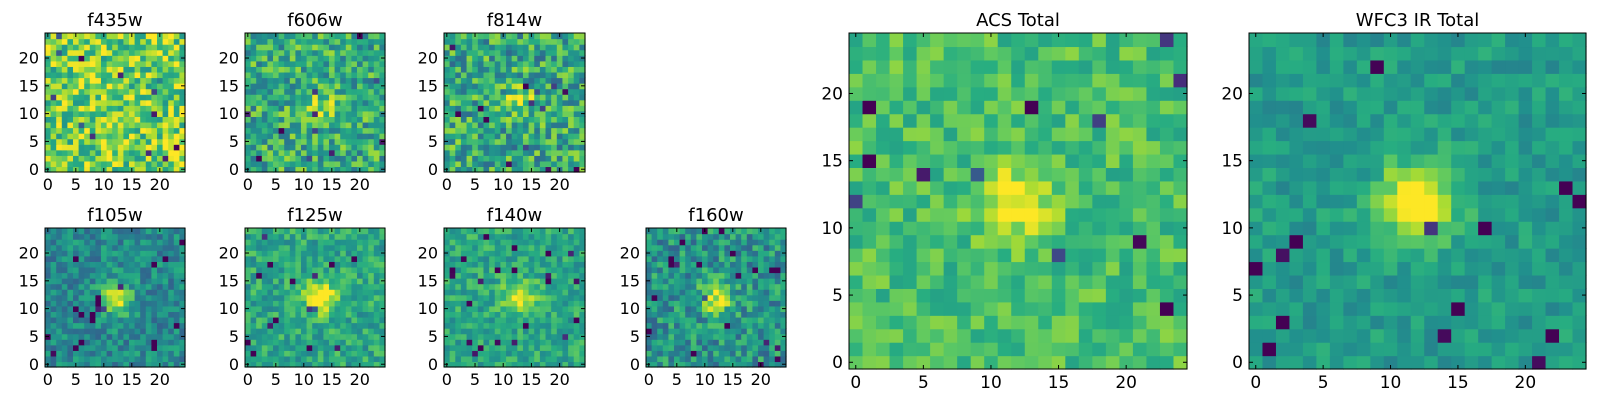 The width and height of the screenshot is (1600, 400). Describe the element at coordinates (433, 141) in the screenshot. I see `y-tick-label: 5` at that location.